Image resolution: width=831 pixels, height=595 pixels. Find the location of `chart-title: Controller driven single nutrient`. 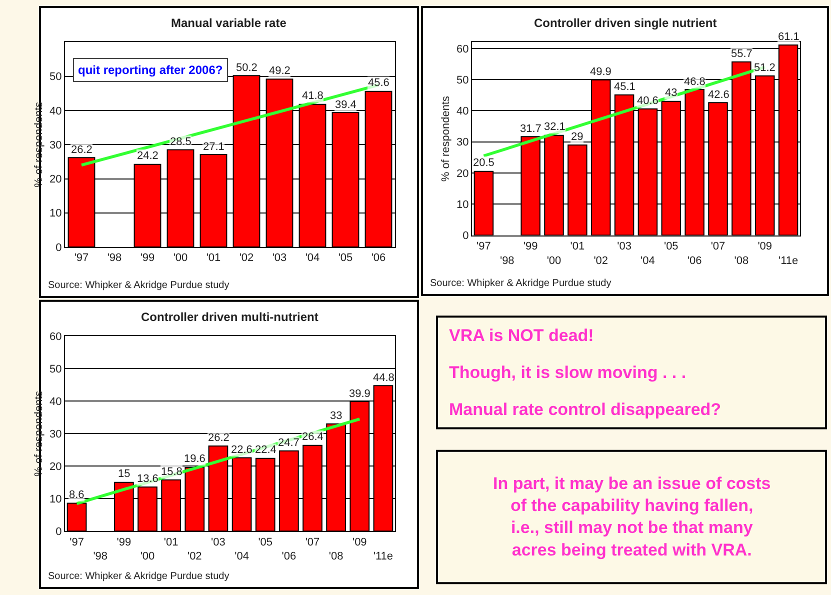

chart-title: Controller driven single nutrient is located at coordinates (625, 23).